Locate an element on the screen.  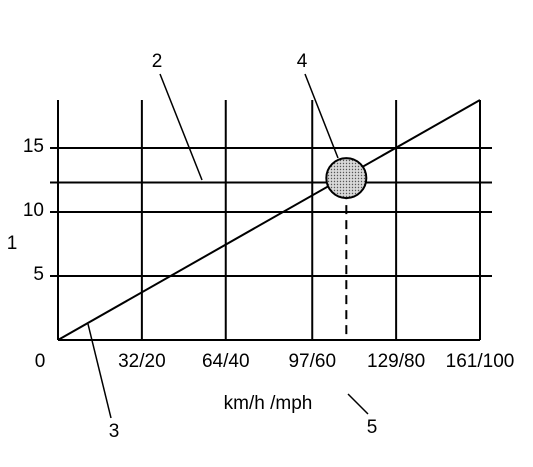
callout-label: 3 is located at coordinates (114, 431).